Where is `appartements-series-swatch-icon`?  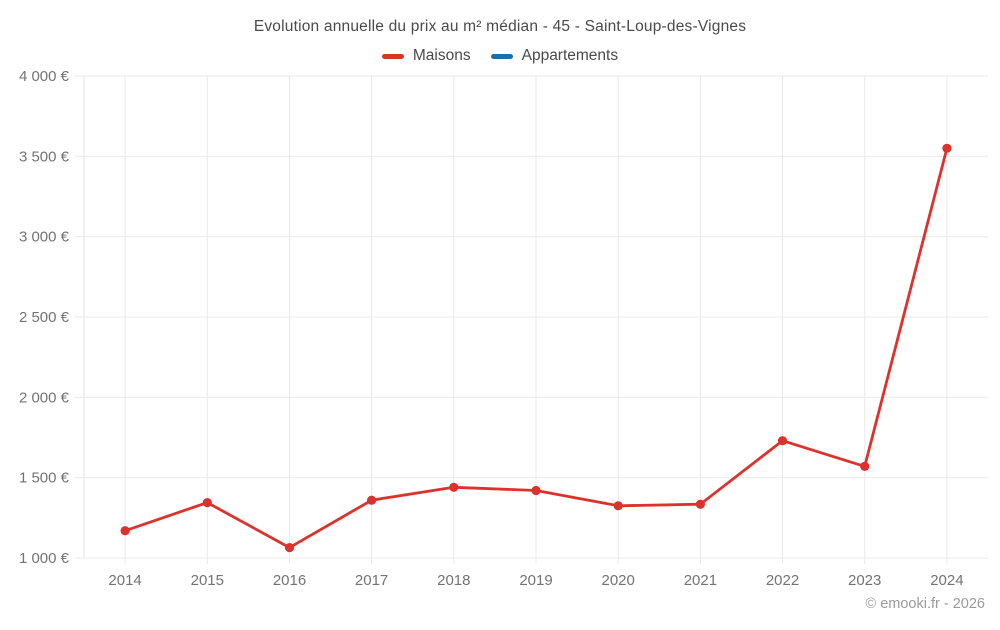 appartements-series-swatch-icon is located at coordinates (501, 56).